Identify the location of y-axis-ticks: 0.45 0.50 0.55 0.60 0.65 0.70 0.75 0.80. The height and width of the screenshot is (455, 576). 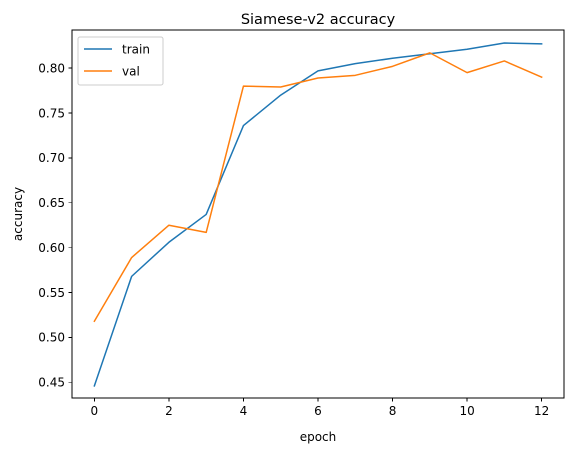
(55, 225).